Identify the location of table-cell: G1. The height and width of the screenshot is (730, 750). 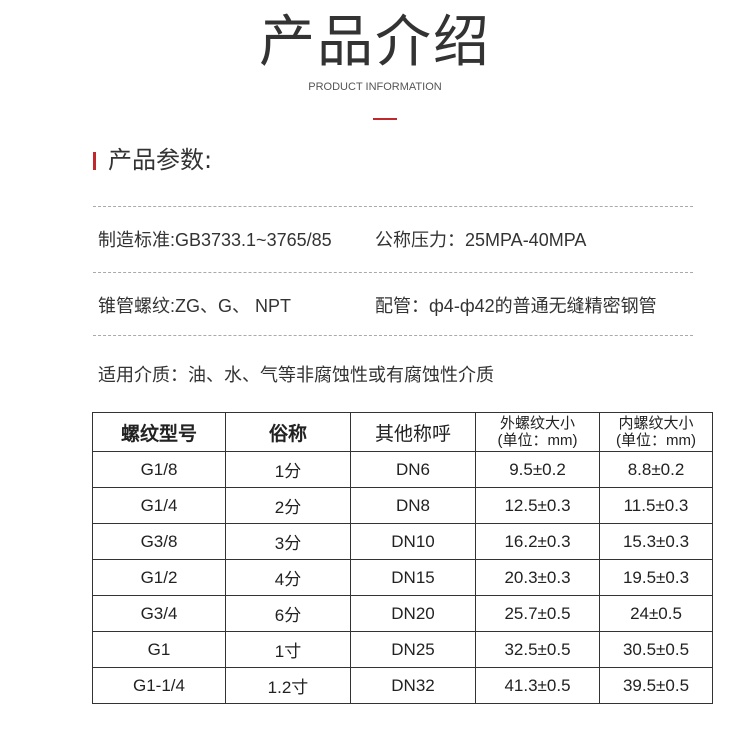
(159, 649).